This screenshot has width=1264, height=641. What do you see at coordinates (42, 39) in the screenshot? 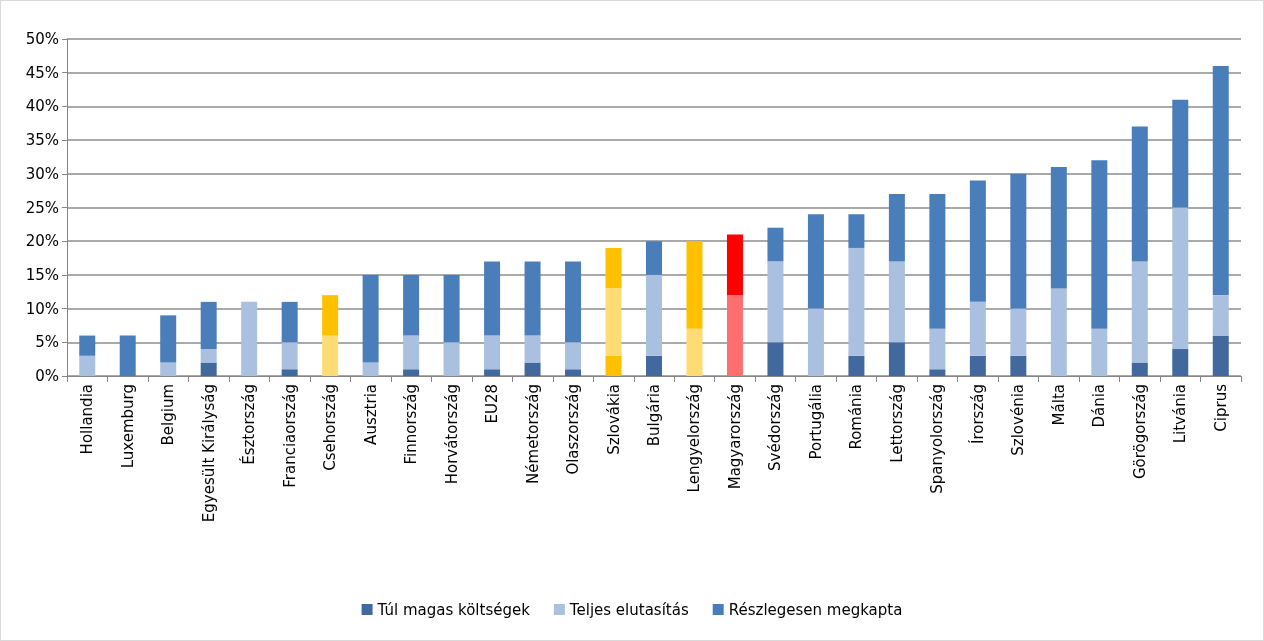
I see `y-tick-label: 50%` at bounding box center [42, 39].